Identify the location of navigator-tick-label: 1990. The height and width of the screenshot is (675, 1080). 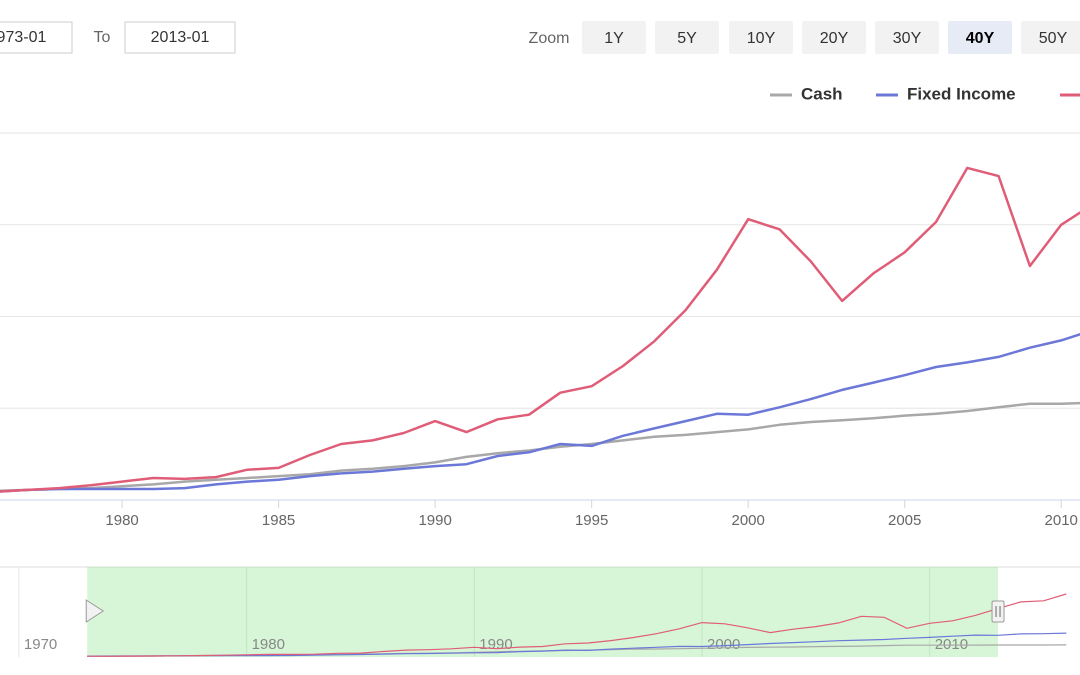
(495, 644).